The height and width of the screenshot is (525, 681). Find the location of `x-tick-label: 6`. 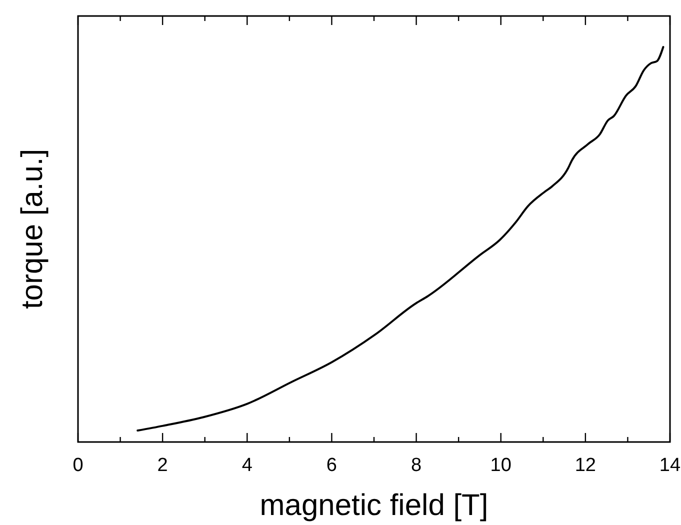

x-tick-label: 6 is located at coordinates (332, 465).